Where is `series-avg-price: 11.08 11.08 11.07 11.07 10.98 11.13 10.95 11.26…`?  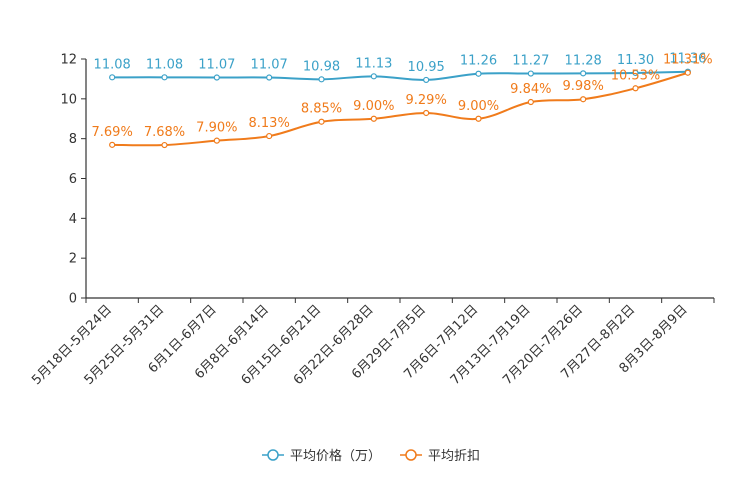
series-avg-price: 11.08 11.08 11.07 11.07 10.98 11.13 10.95 11.26… is located at coordinates (400, 68).